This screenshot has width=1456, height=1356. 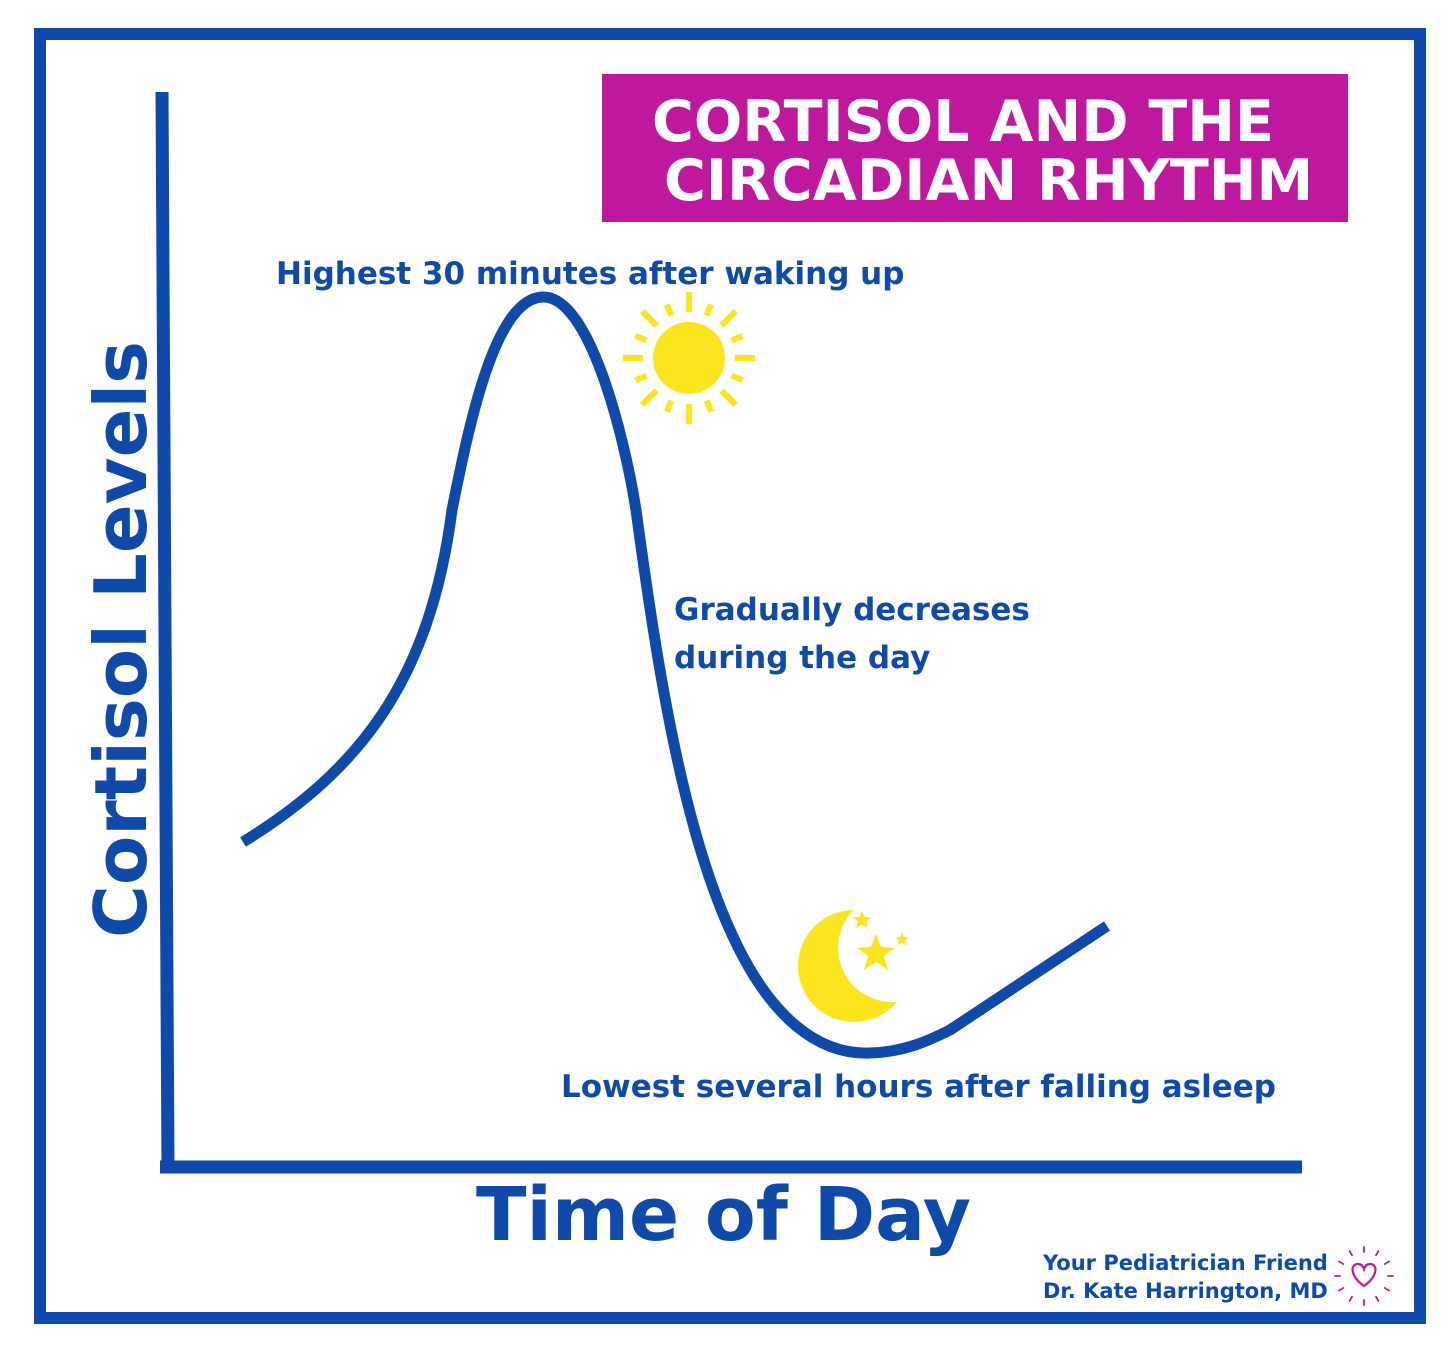 I want to click on title-line-1: CORTISOL AND THE, so click(x=963, y=122).